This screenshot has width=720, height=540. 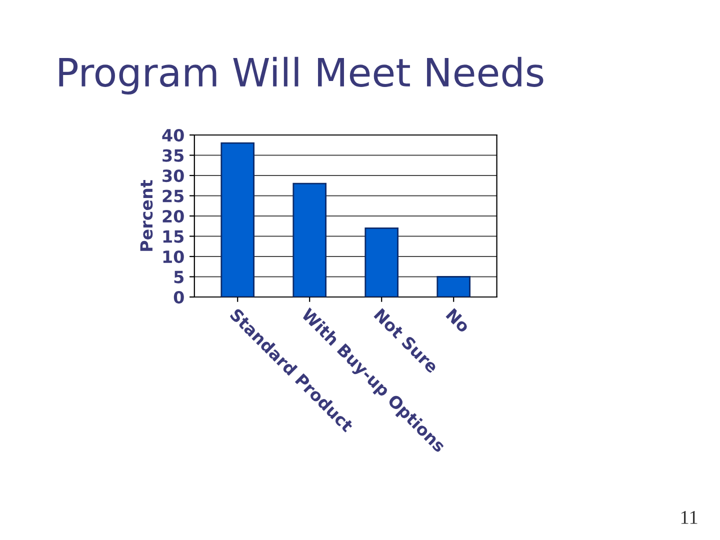 What do you see at coordinates (146, 215) in the screenshot?
I see `y-axis-title: Percent` at bounding box center [146, 215].